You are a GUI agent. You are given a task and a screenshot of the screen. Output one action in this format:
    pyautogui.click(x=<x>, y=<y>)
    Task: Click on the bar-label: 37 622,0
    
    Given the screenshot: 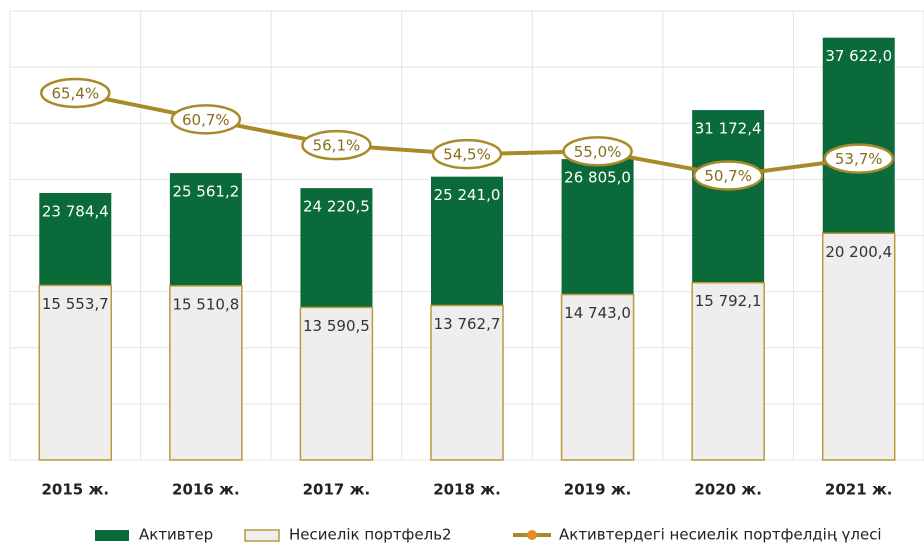 What is the action you would take?
    pyautogui.click(x=858, y=56)
    